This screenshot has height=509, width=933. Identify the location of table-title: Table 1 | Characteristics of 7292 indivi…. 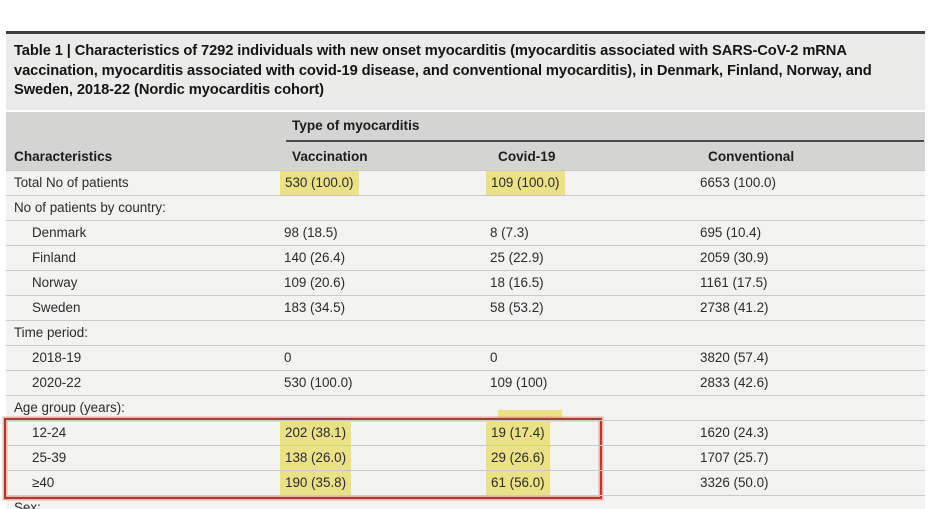
(443, 70).